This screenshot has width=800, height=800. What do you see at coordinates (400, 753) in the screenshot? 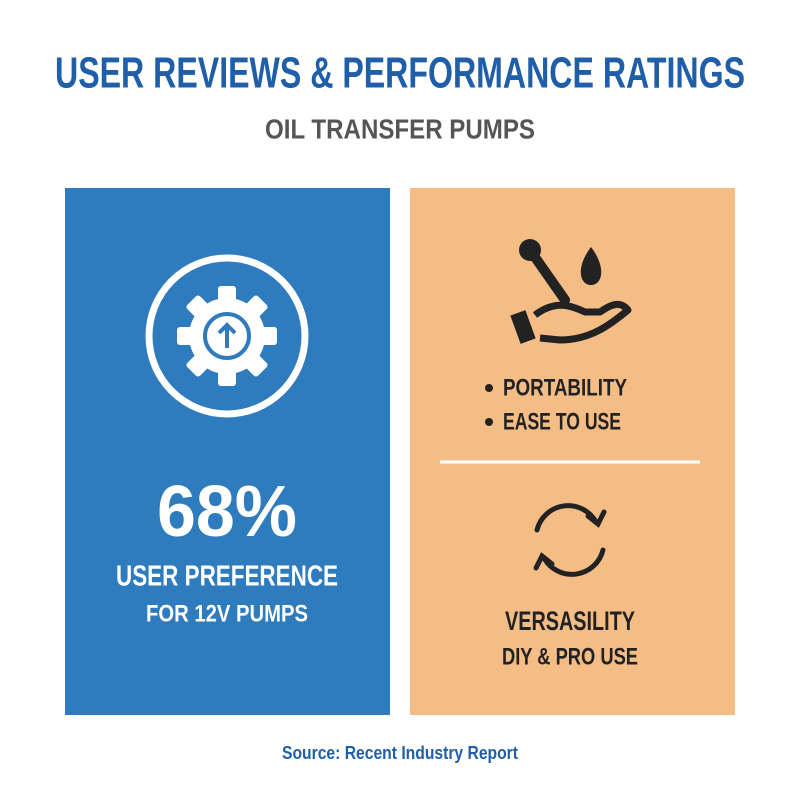
I see `source: Source: Recent Industry Report` at bounding box center [400, 753].